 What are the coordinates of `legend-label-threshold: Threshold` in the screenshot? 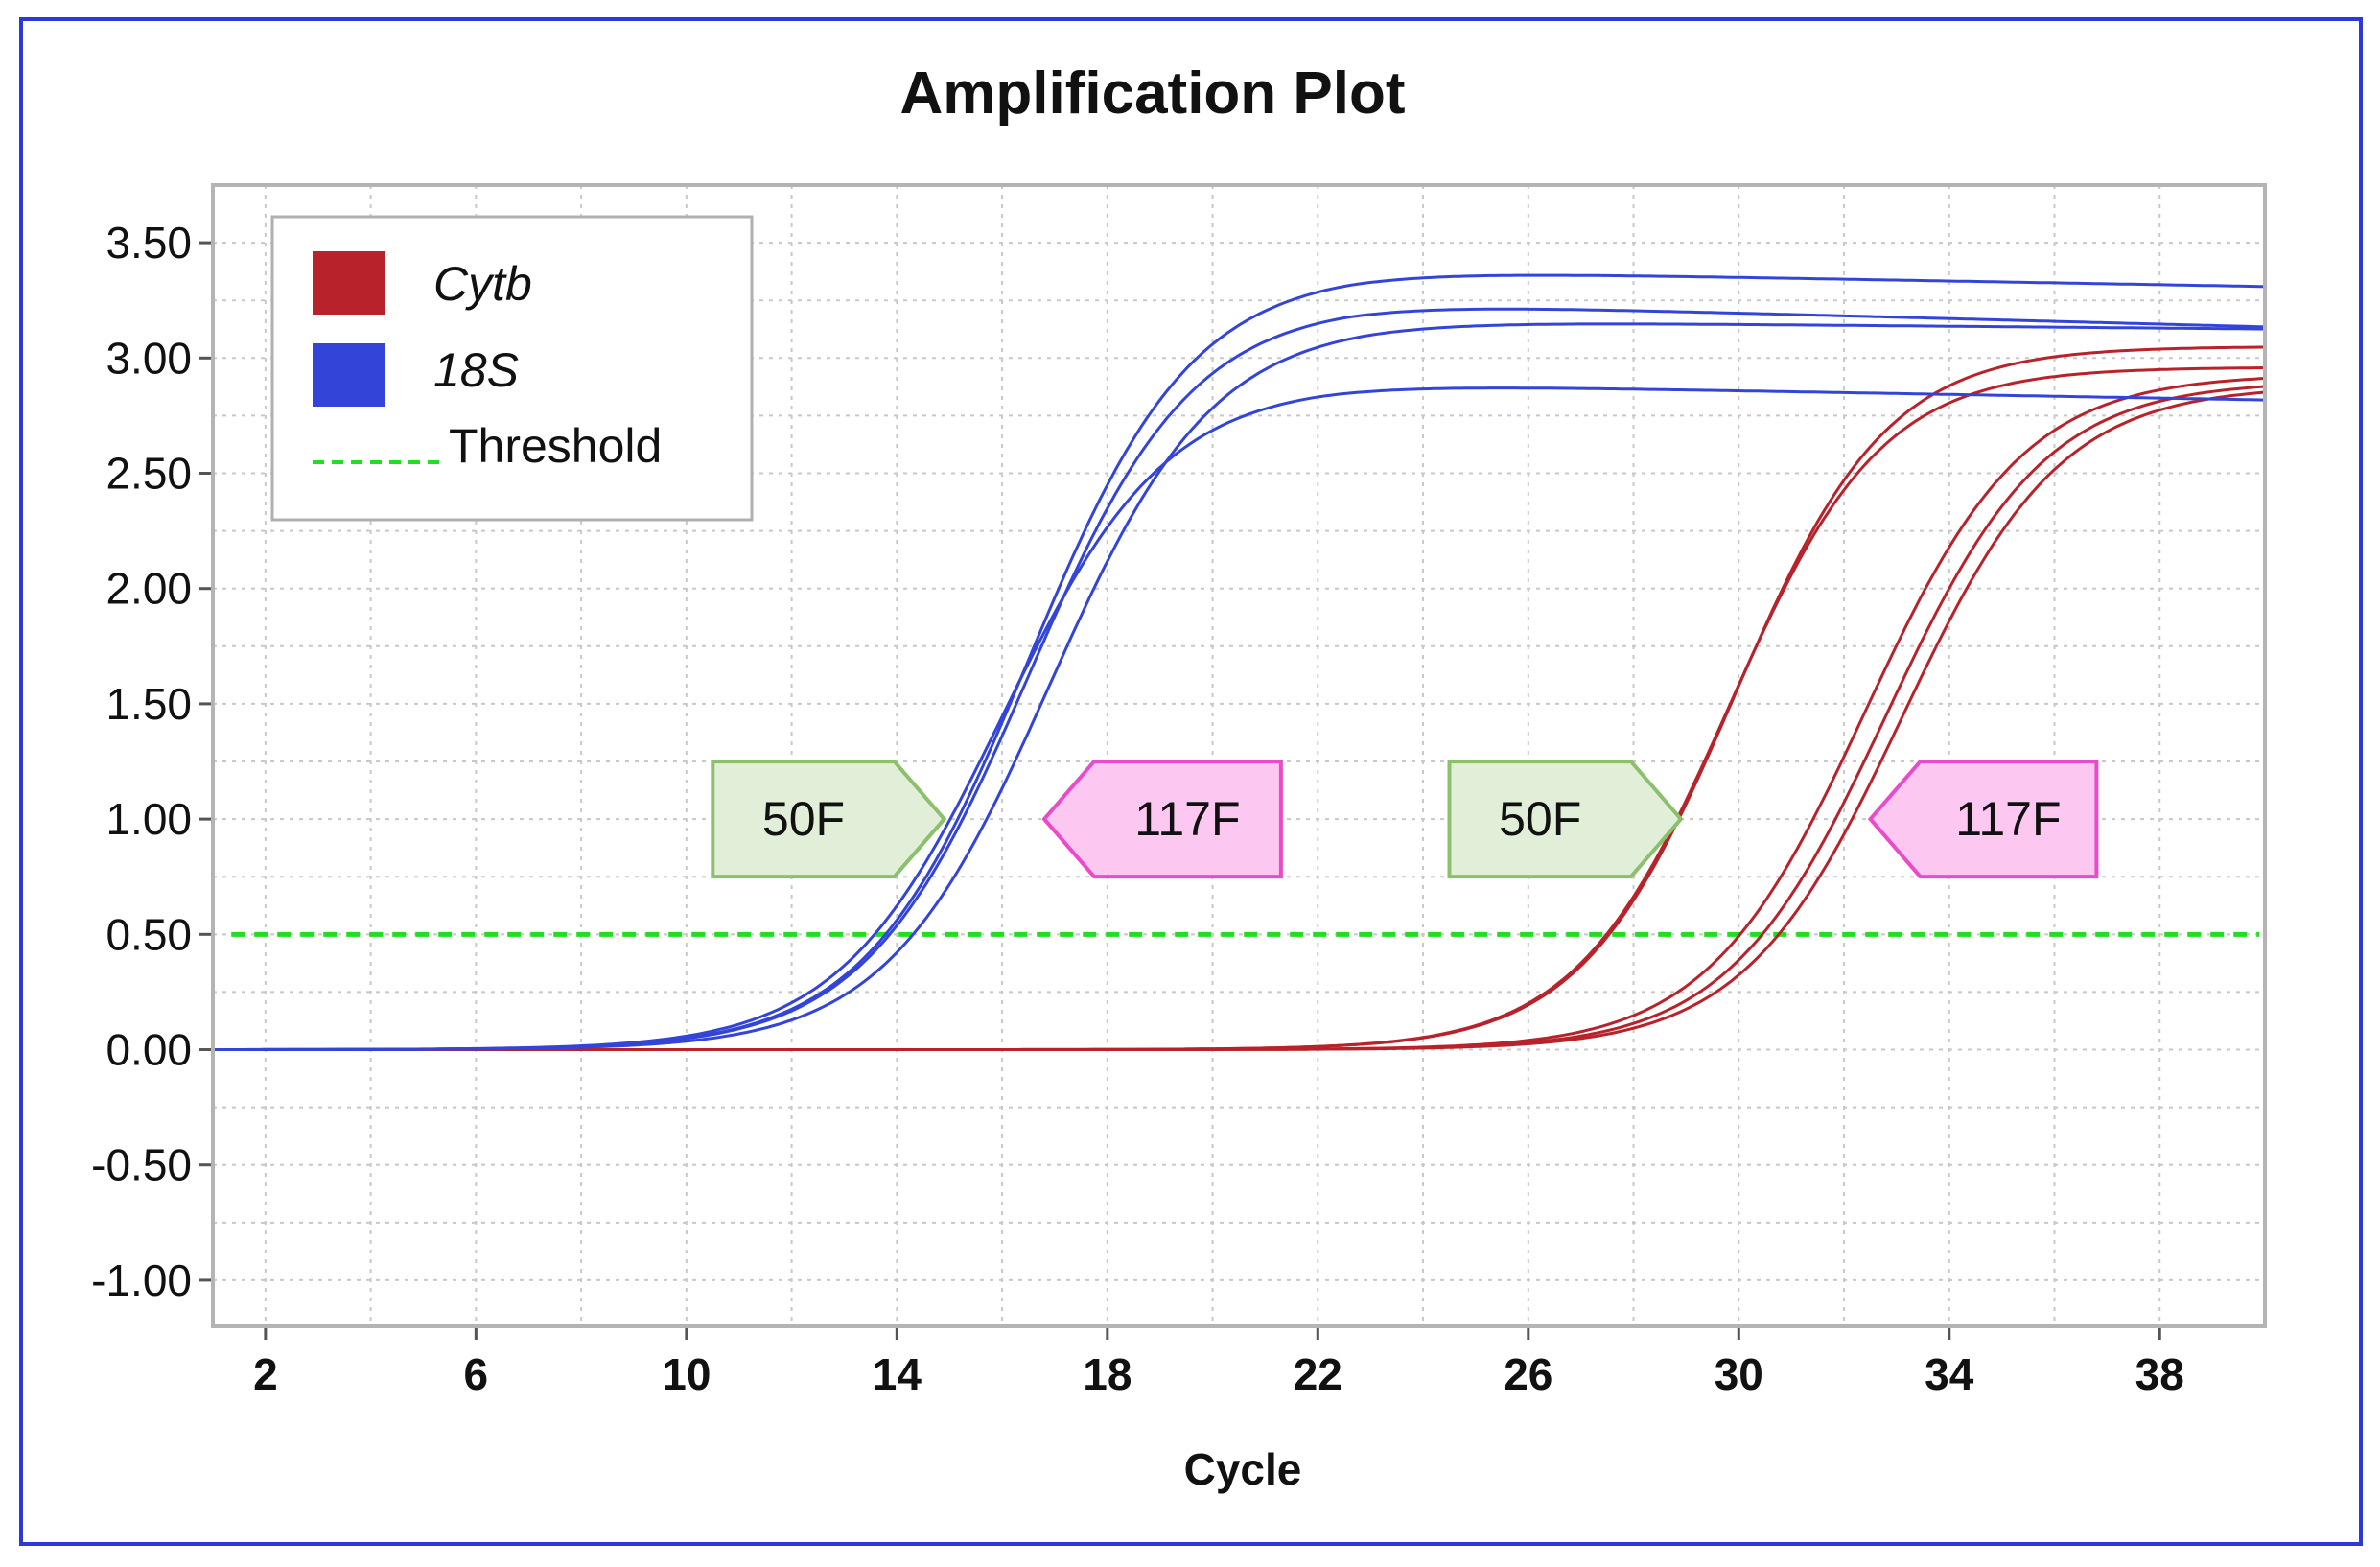 It's located at (555, 446).